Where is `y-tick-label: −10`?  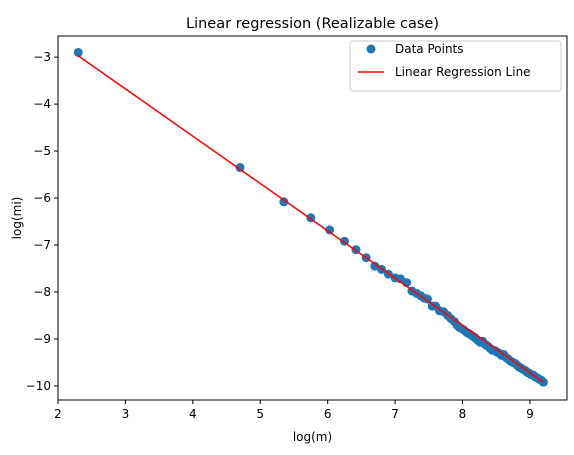
y-tick-label: −10 is located at coordinates (38, 386).